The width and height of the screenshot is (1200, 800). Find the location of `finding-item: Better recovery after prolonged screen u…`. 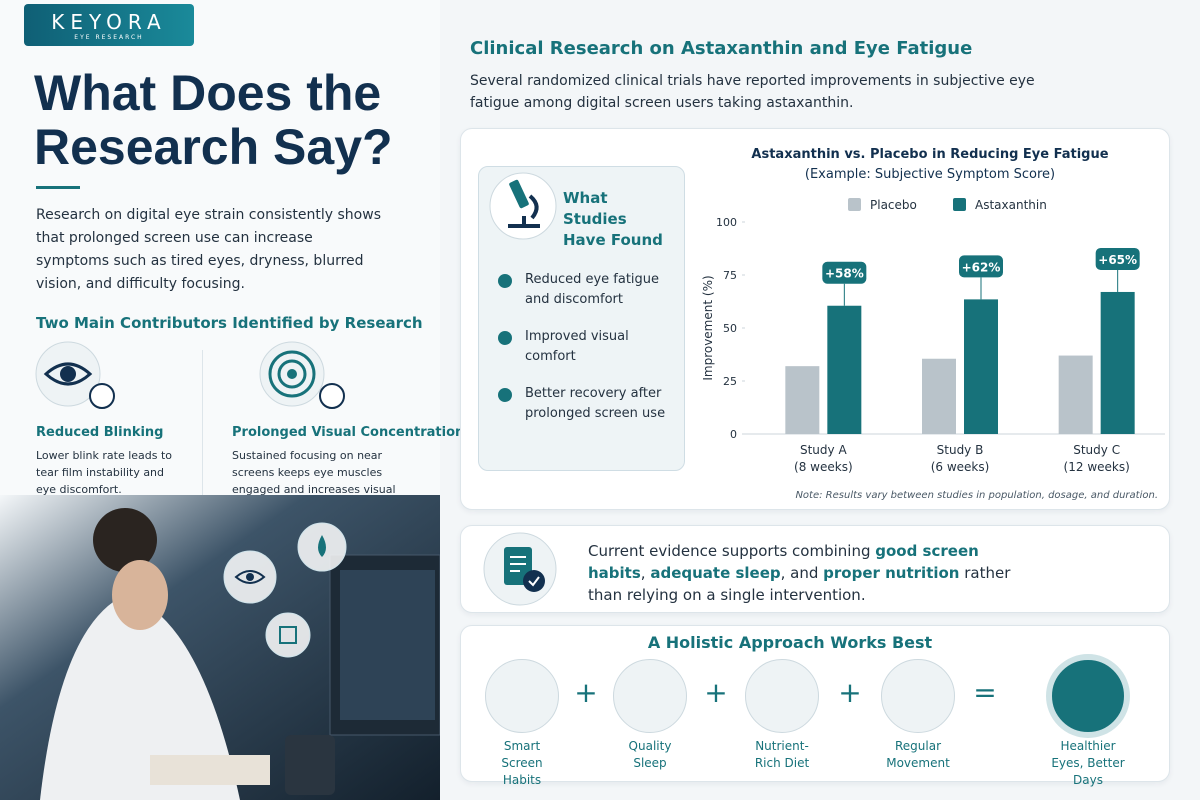

finding-item: Better recovery after prolonged screen u… is located at coordinates (595, 403).